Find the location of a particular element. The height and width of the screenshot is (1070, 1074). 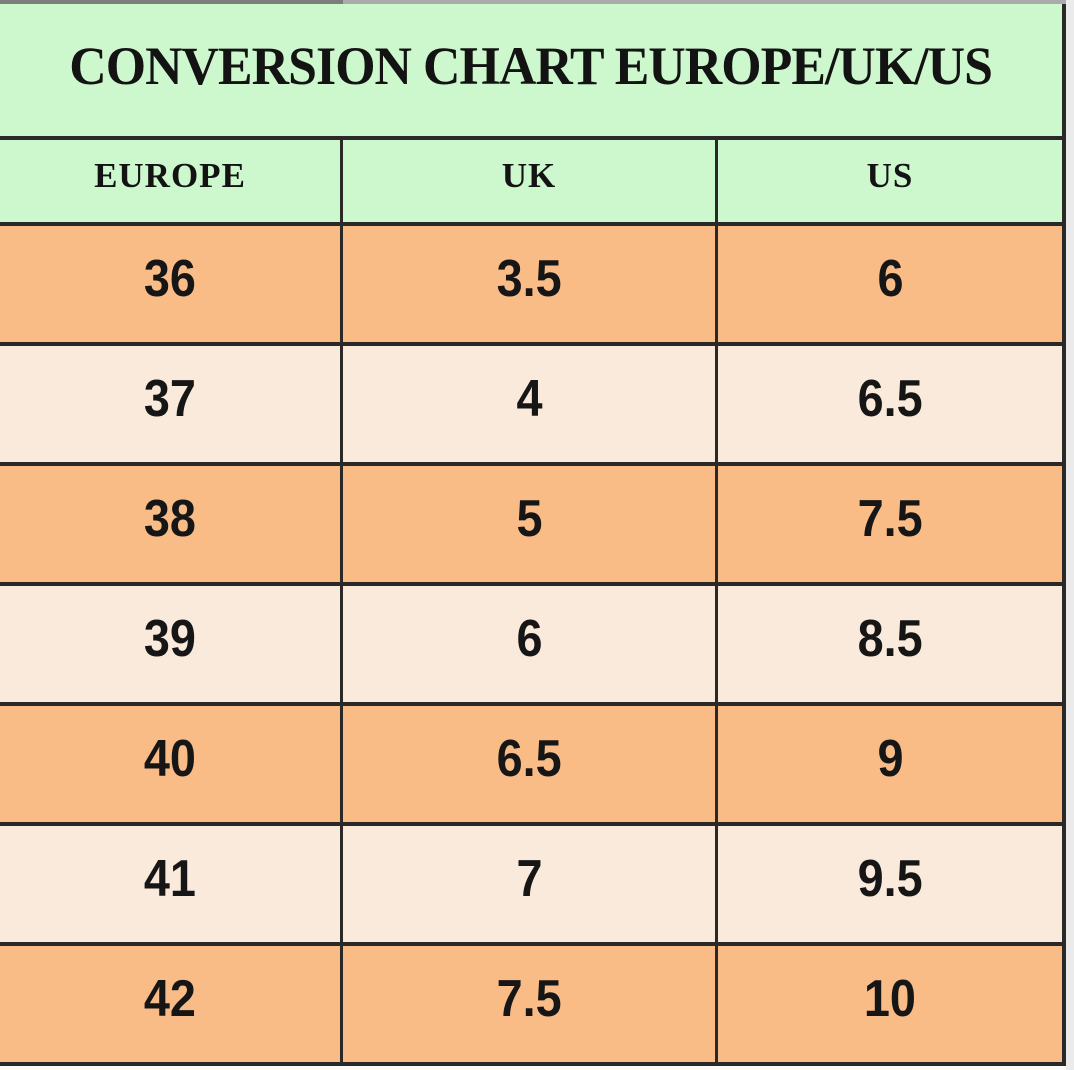

header-cell-europe: EUROPE is located at coordinates (170, 181).